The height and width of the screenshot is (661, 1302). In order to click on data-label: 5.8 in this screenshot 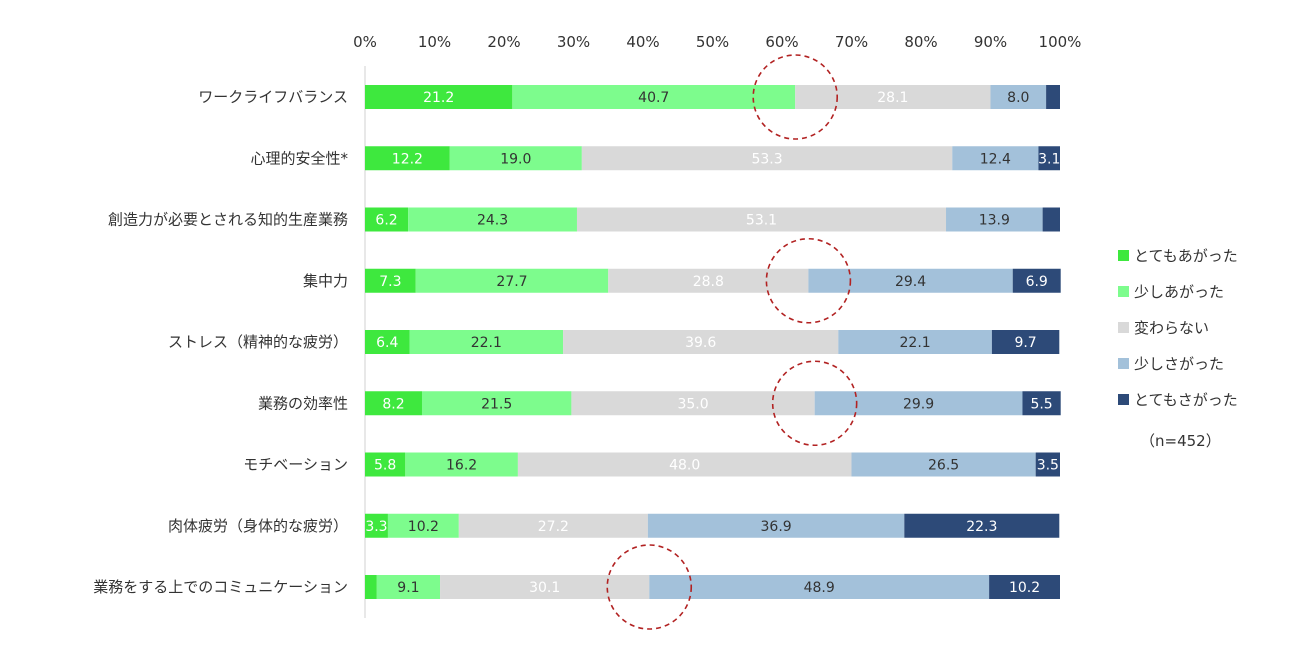, I will do `click(385, 466)`.